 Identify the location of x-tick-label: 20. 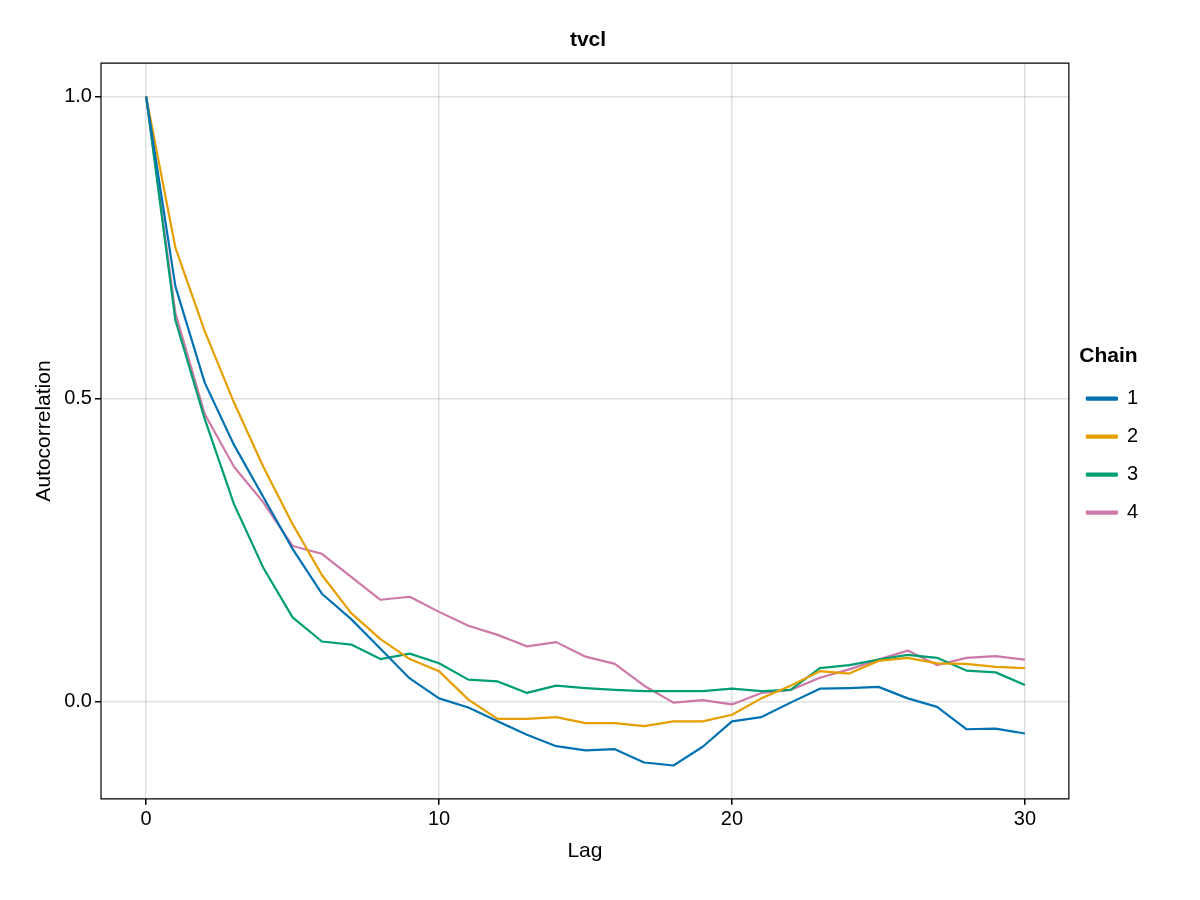
(732, 818).